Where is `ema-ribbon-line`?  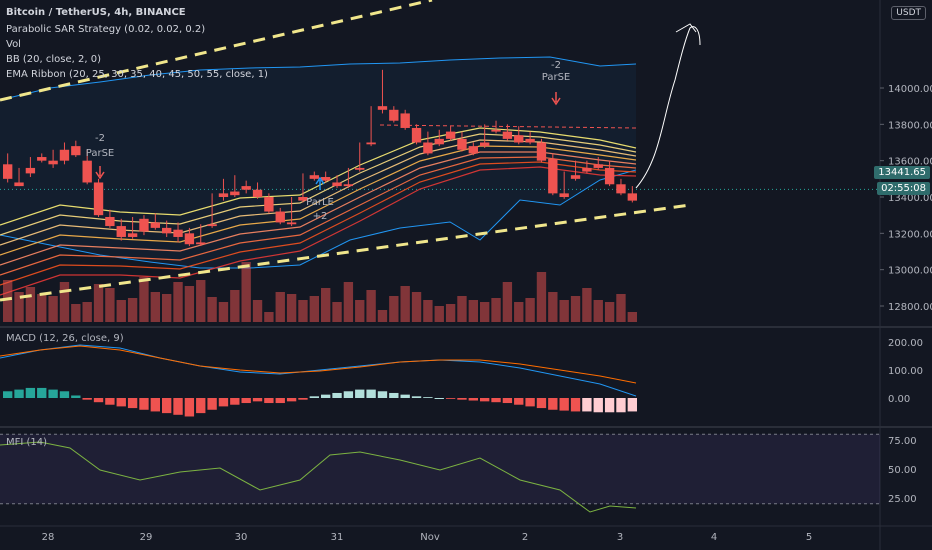 ema-ribbon-line is located at coordinates (318, 216).